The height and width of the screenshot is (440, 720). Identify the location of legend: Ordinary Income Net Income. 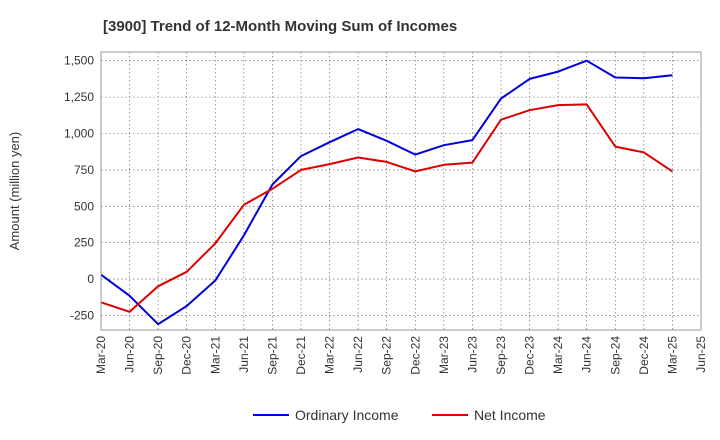
(399, 415).